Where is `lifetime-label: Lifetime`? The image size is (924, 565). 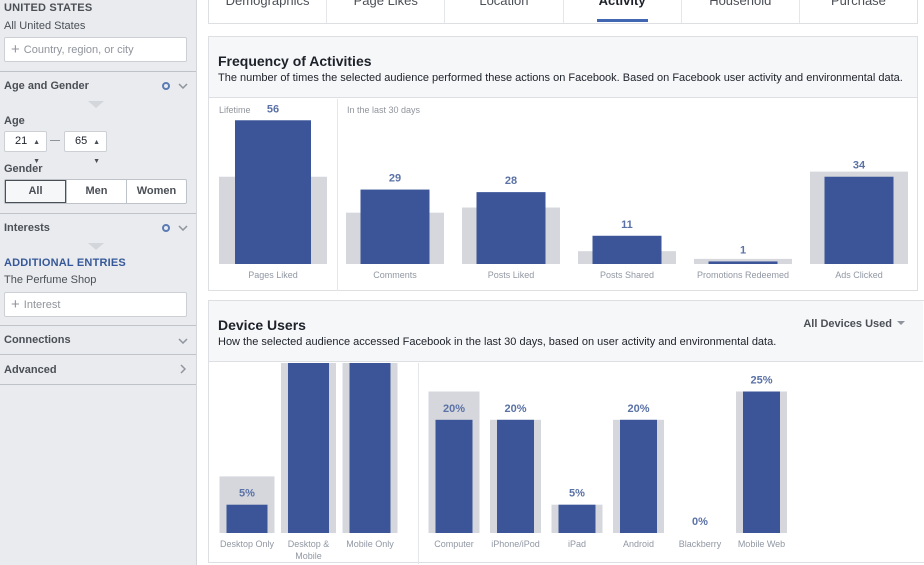 lifetime-label: Lifetime is located at coordinates (235, 110).